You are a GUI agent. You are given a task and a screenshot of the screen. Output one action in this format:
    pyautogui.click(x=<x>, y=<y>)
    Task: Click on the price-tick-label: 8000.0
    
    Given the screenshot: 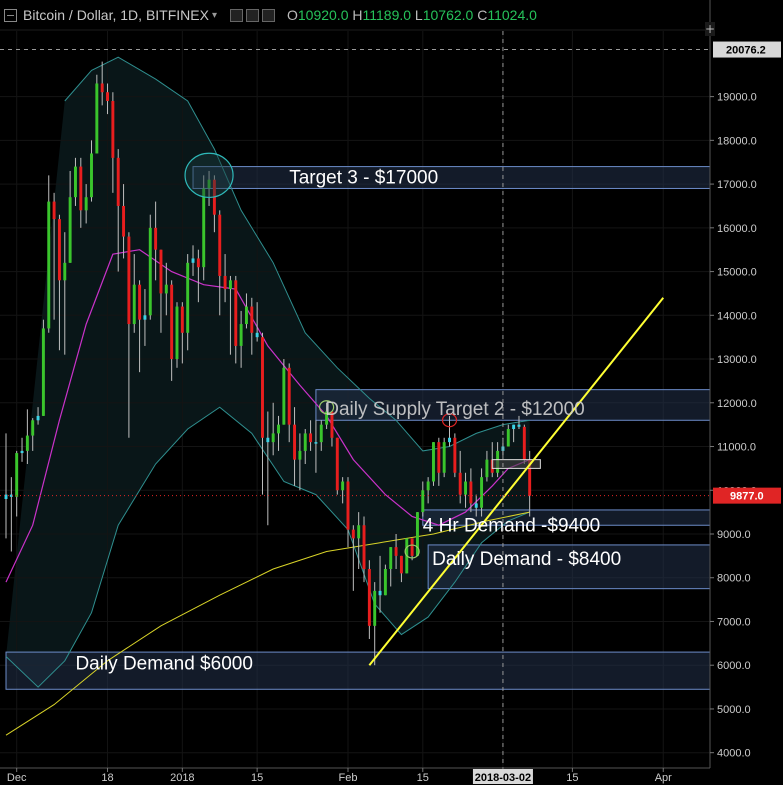 What is the action you would take?
    pyautogui.click(x=734, y=579)
    